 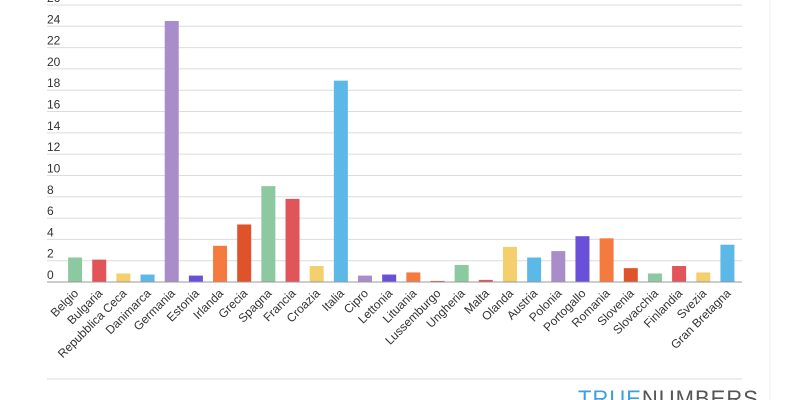 What do you see at coordinates (50, 254) in the screenshot?
I see `y-tick-label: 2` at bounding box center [50, 254].